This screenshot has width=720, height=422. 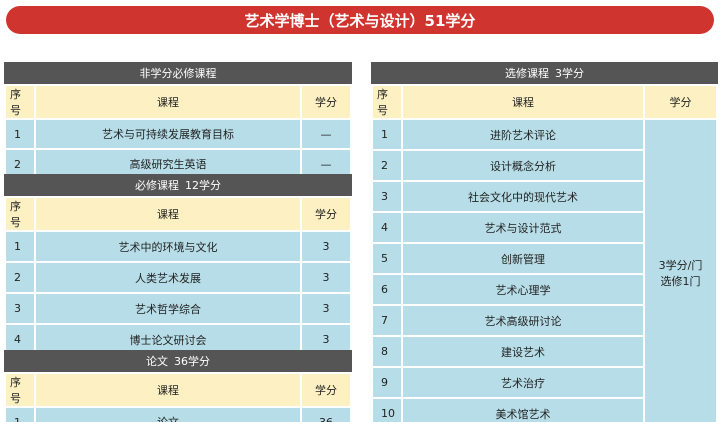 What do you see at coordinates (203, 185) in the screenshot?
I see `panel-credits: 12学分` at bounding box center [203, 185].